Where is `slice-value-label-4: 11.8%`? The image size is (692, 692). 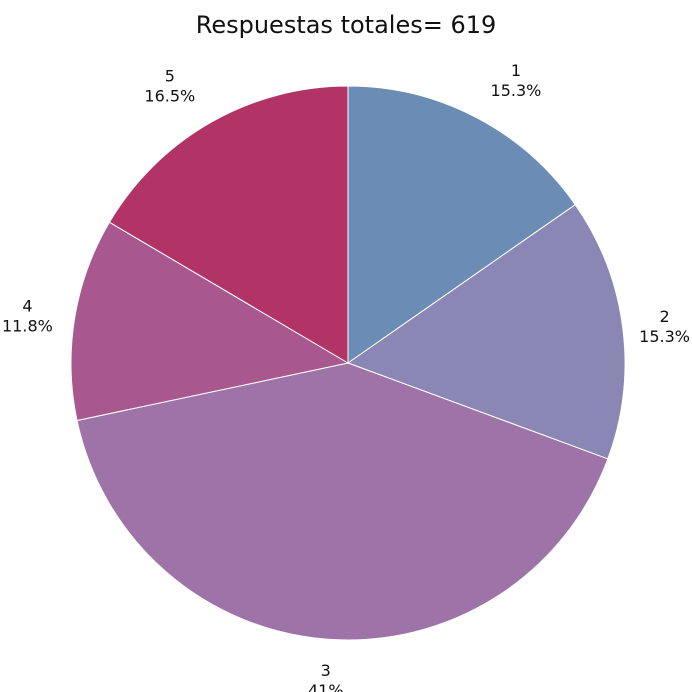
slice-value-label-4: 11.8% is located at coordinates (27, 325).